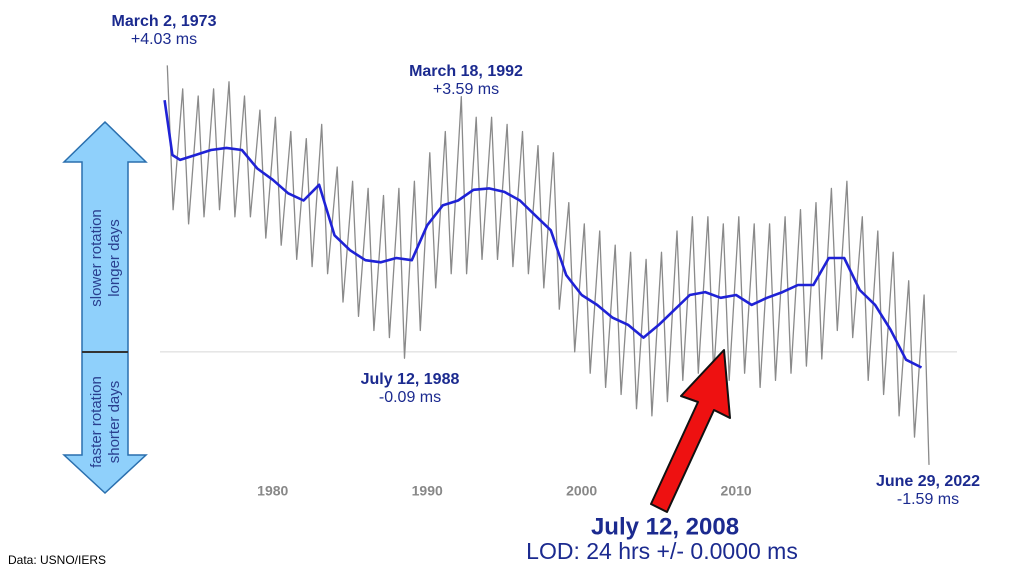  Describe the element at coordinates (736, 491) in the screenshot. I see `x-tick-label: 2010` at that location.